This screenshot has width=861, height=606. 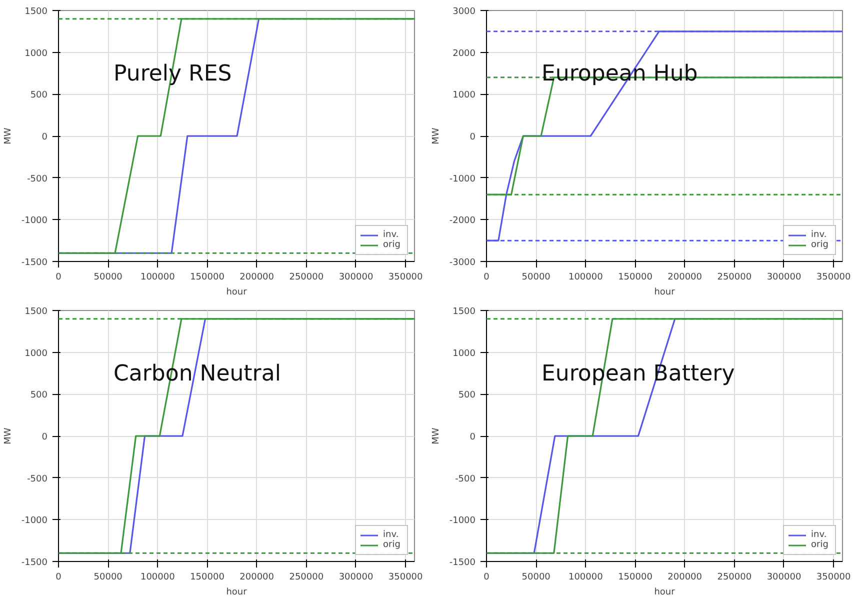 What do you see at coordinates (462, 263) in the screenshot?
I see `y-tick-label: -3000` at bounding box center [462, 263].